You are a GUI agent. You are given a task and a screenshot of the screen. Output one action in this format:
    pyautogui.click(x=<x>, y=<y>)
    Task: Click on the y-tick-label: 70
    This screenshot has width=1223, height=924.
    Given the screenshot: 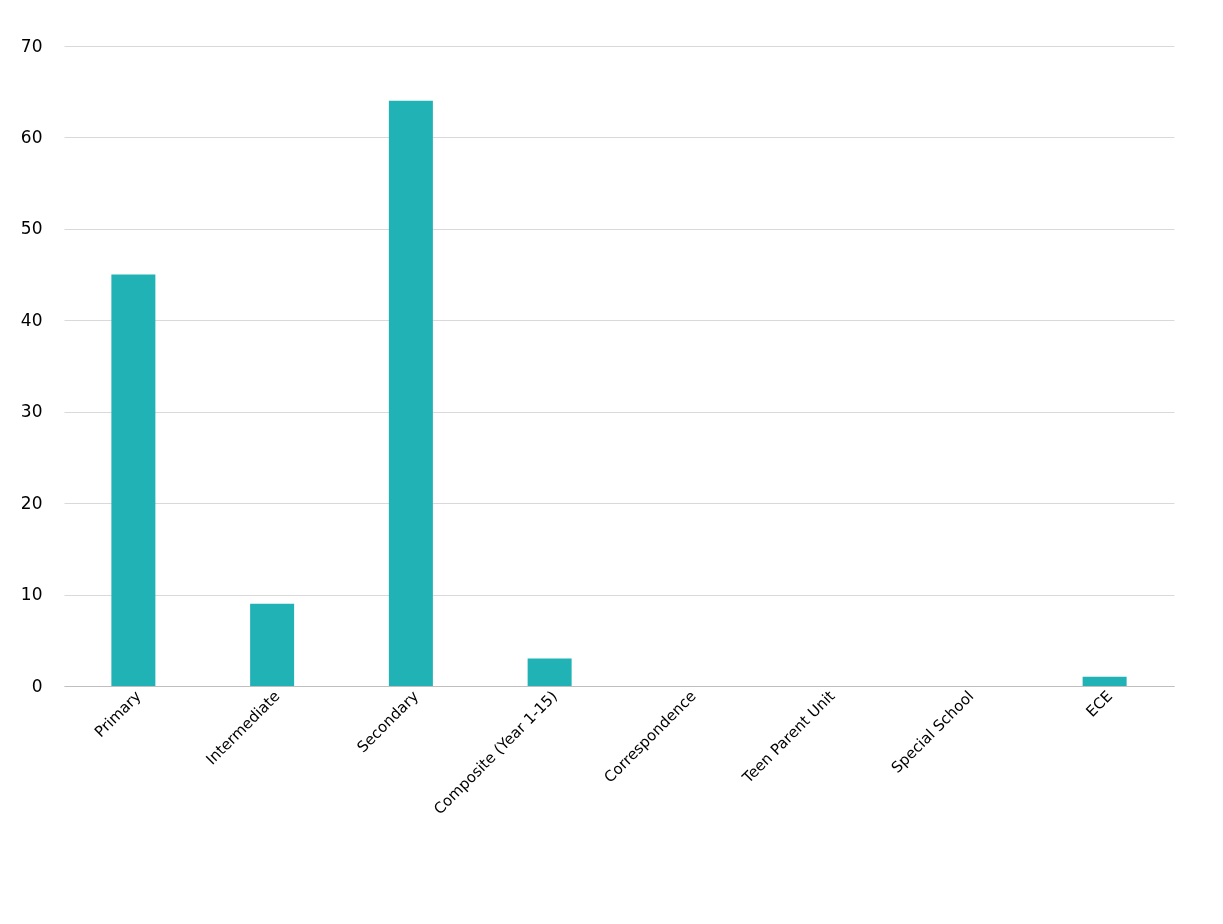 What is the action you would take?
    pyautogui.click(x=31, y=45)
    